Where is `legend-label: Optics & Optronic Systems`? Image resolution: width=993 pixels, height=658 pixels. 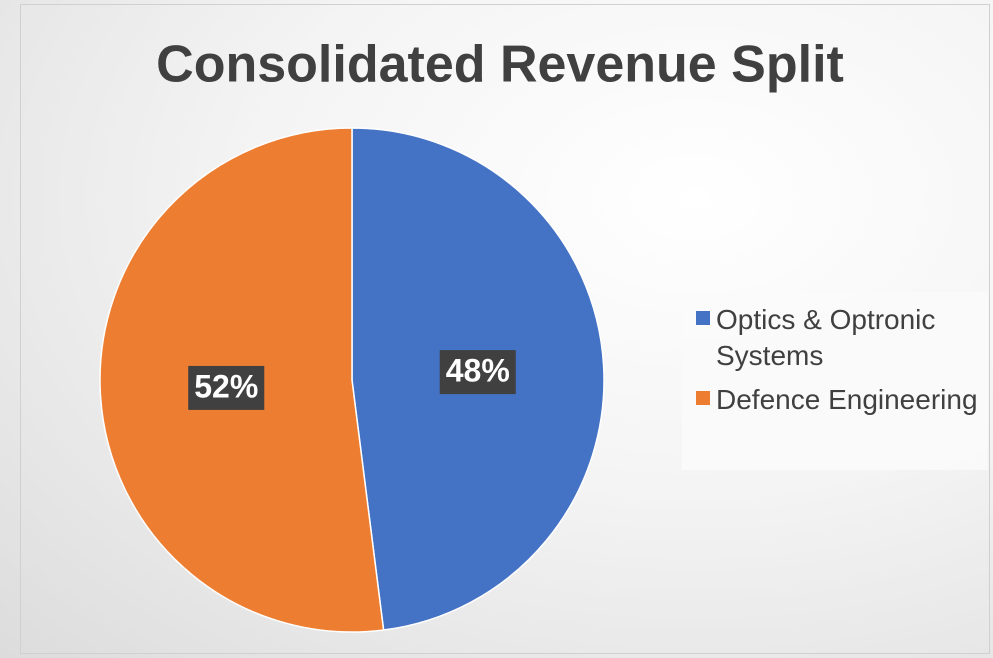 legend-label: Optics & Optronic Systems is located at coordinates (826, 337).